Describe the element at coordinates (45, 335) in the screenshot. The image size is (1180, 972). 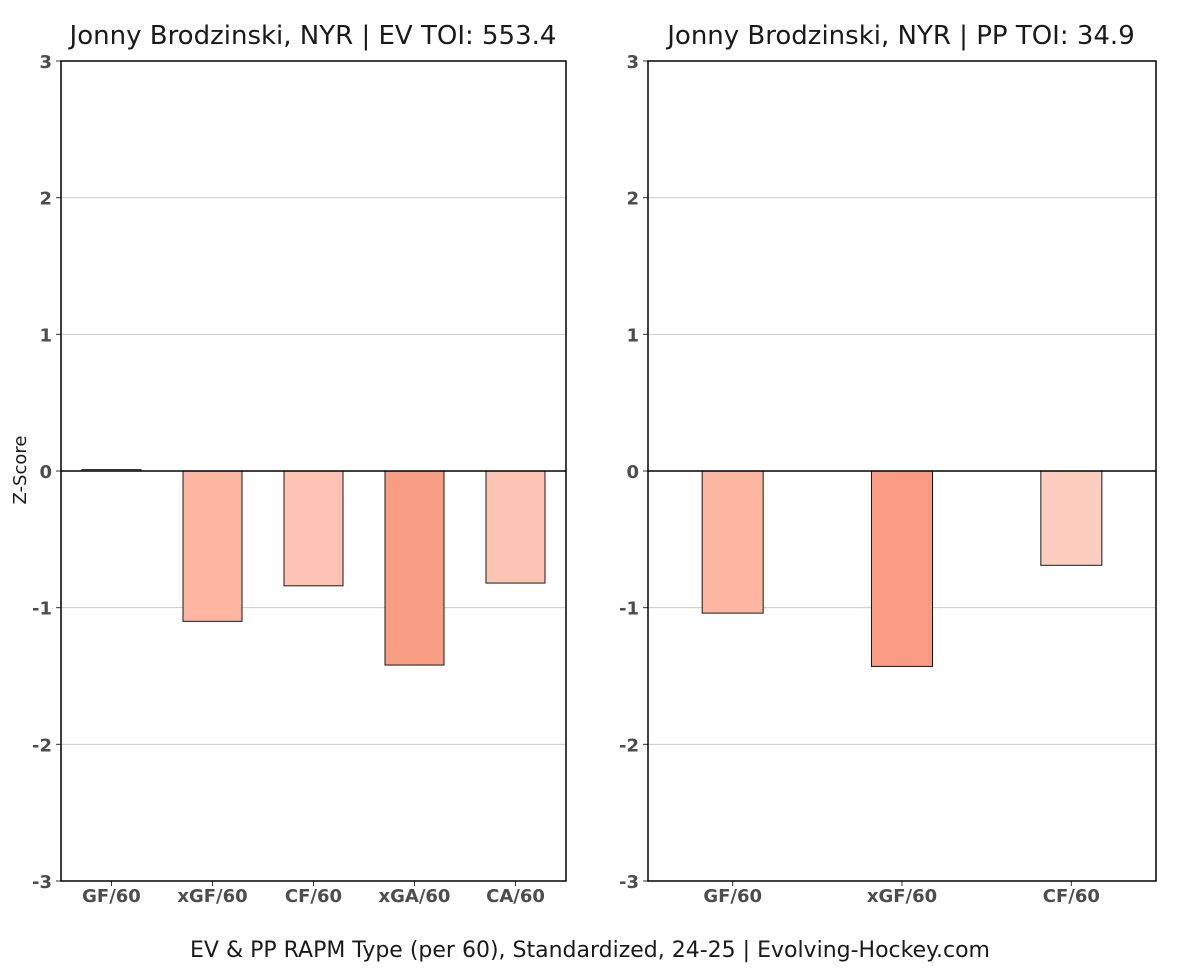
I see `ev-y-tick-label: 1` at that location.